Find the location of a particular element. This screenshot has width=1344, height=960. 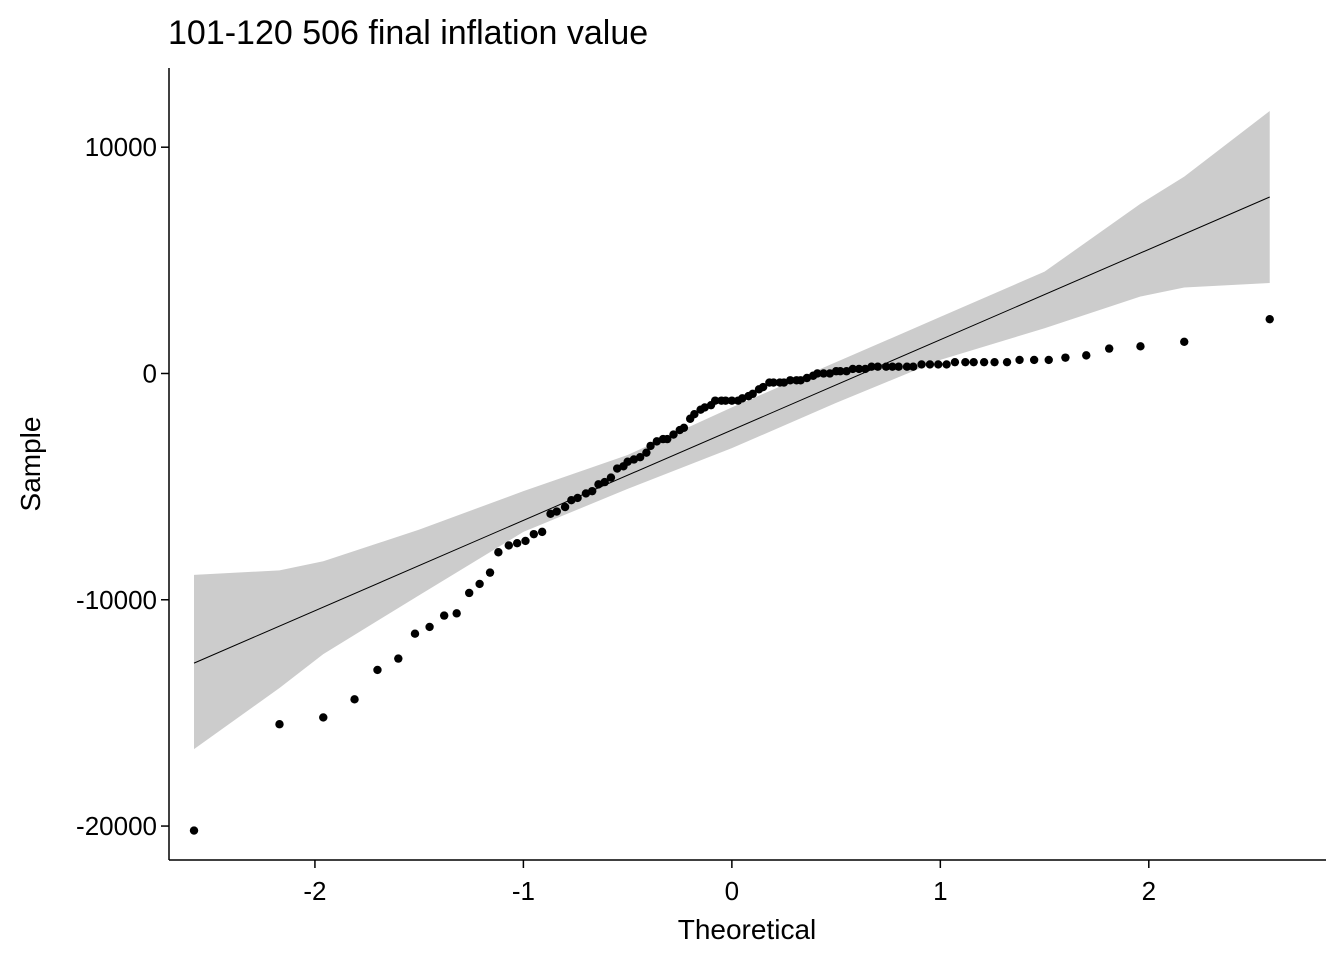

x-axis-label: Theoretical is located at coordinates (747, 929).